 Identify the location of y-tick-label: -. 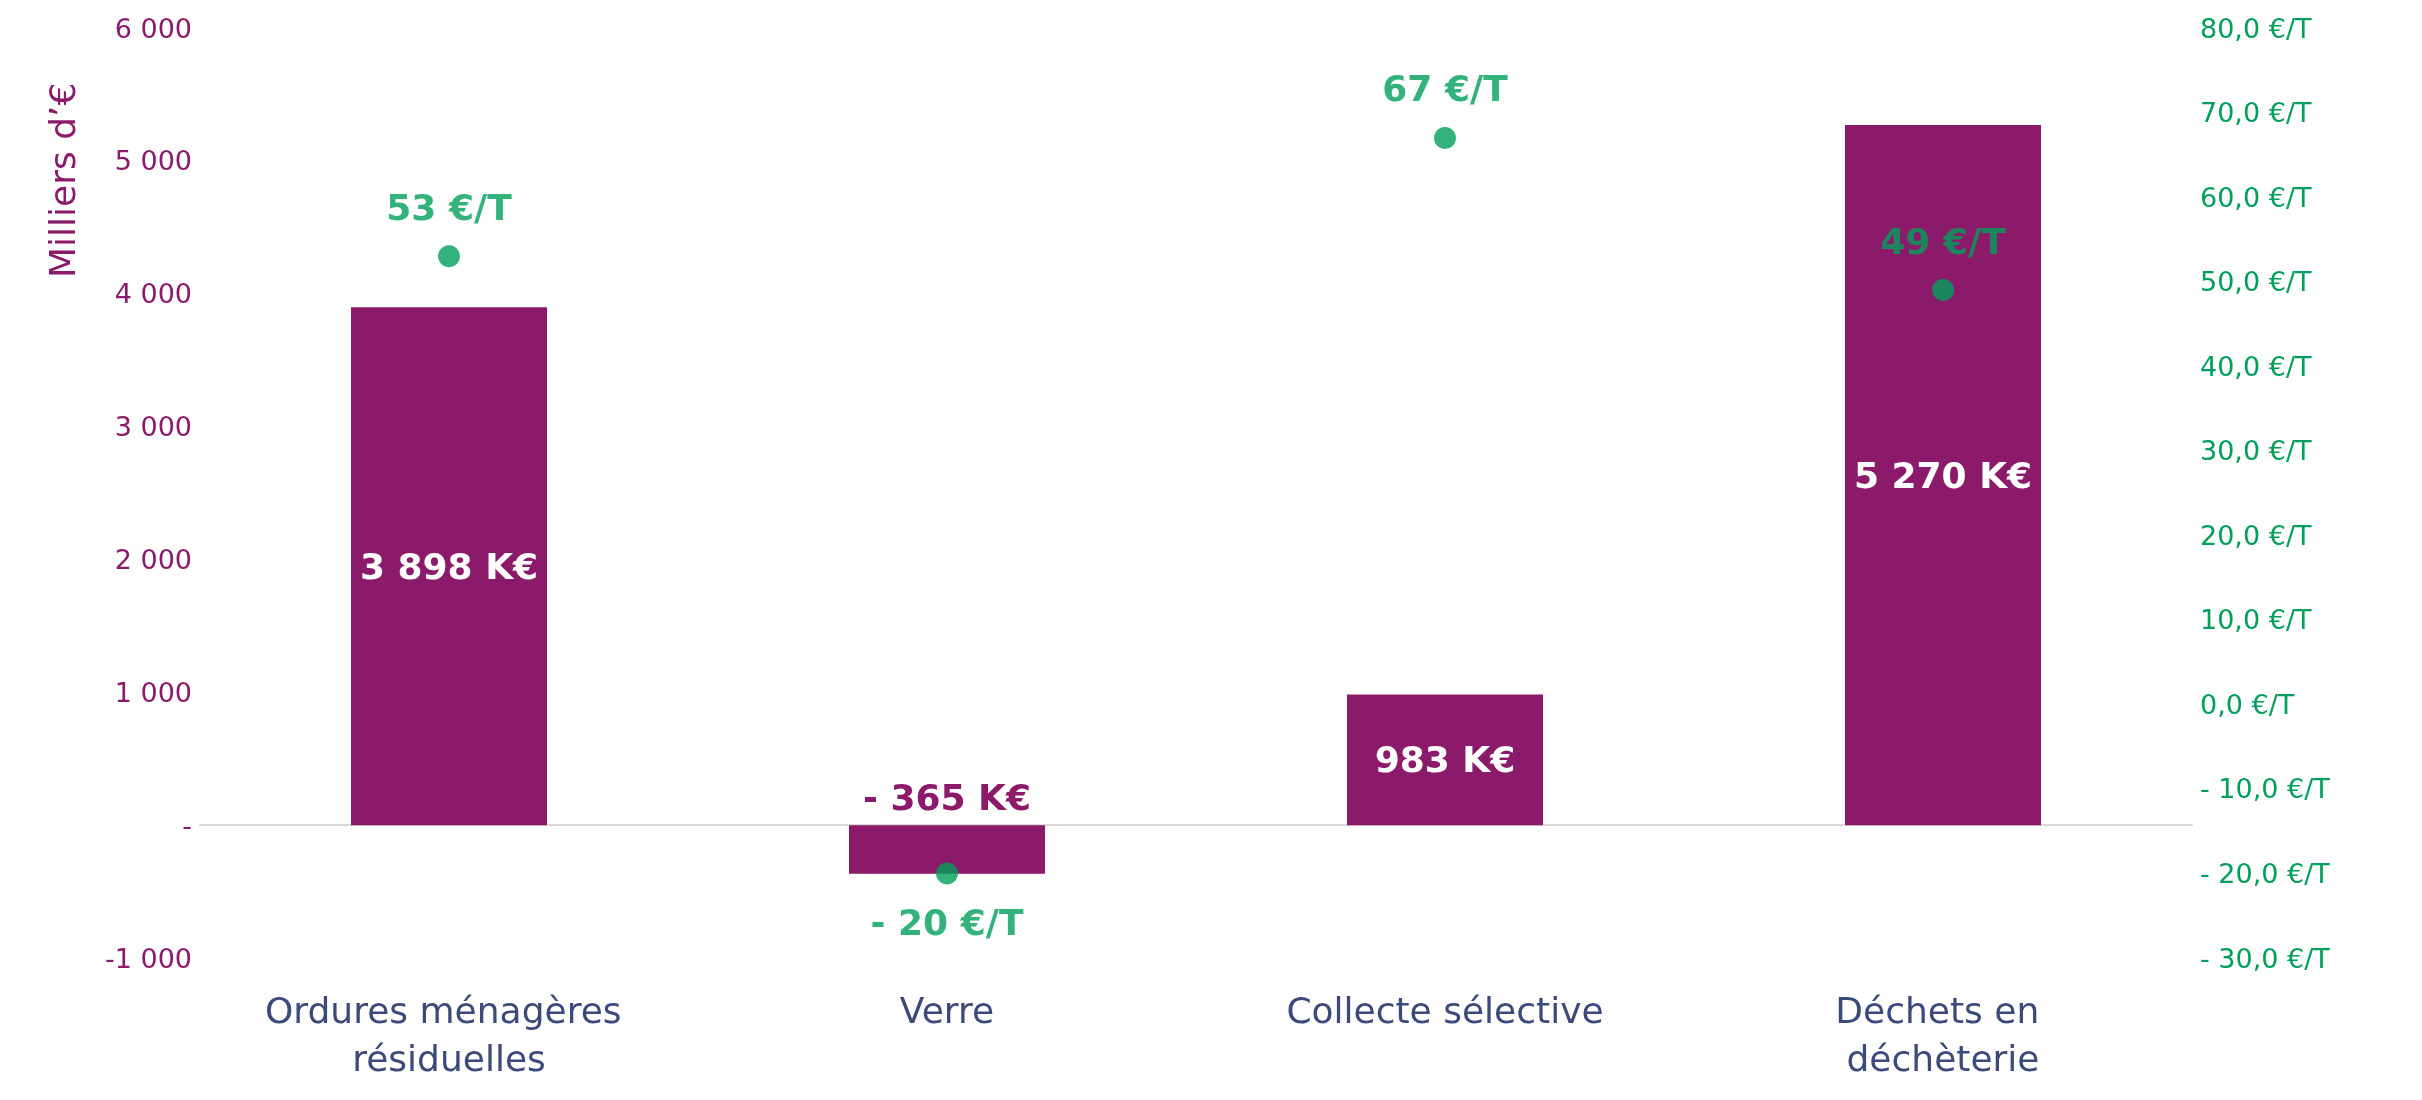
(187, 825).